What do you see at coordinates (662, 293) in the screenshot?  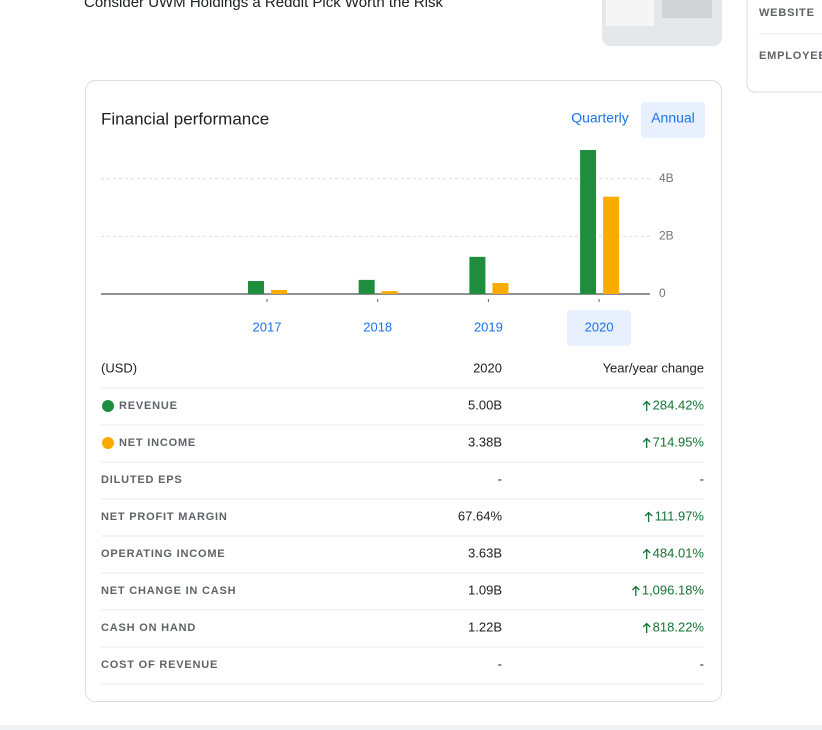 I see `y-tick-label: 0` at bounding box center [662, 293].